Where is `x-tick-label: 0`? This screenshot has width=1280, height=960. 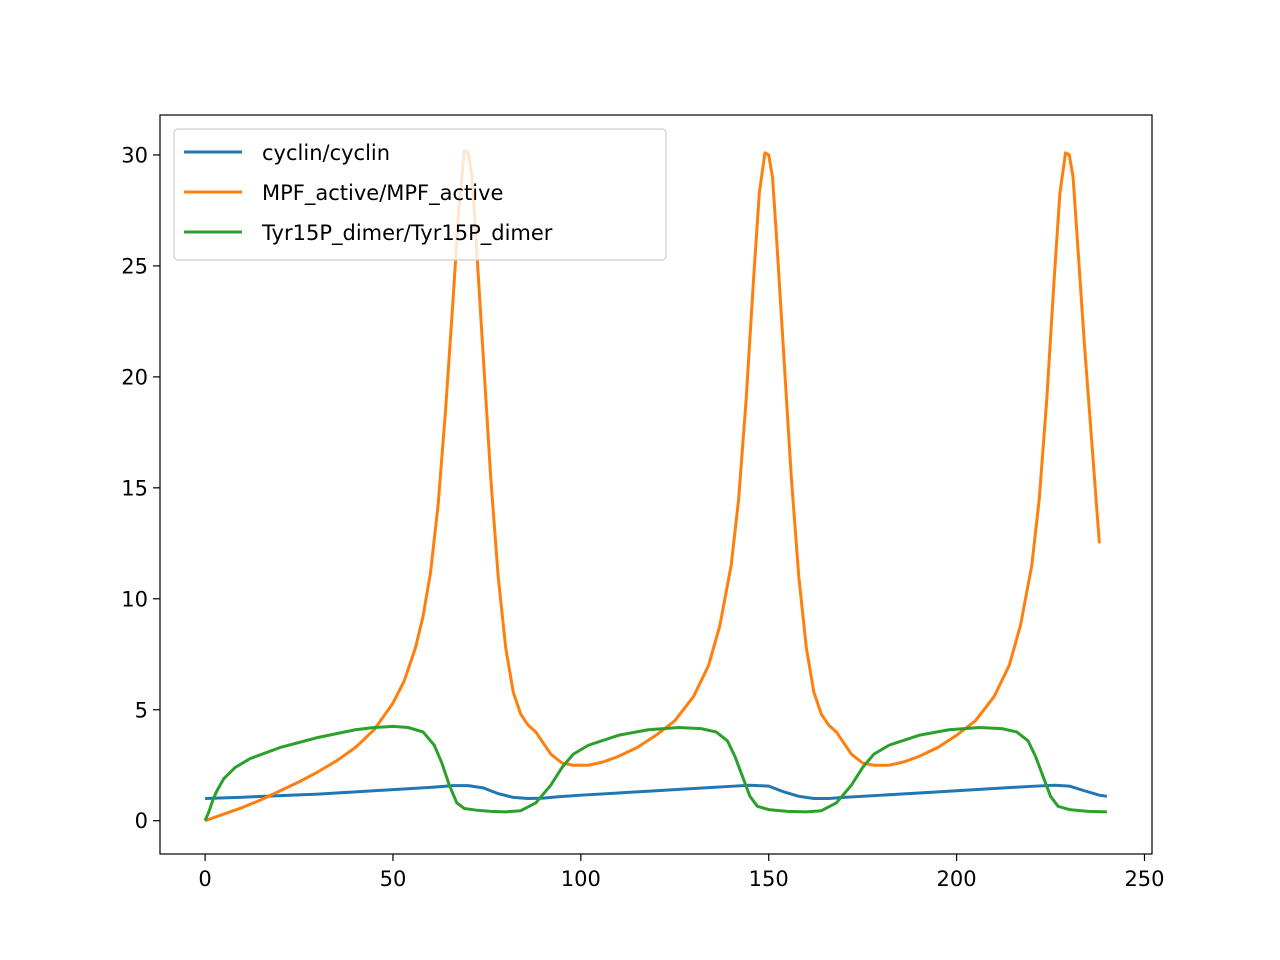
x-tick-label: 0 is located at coordinates (204, 879).